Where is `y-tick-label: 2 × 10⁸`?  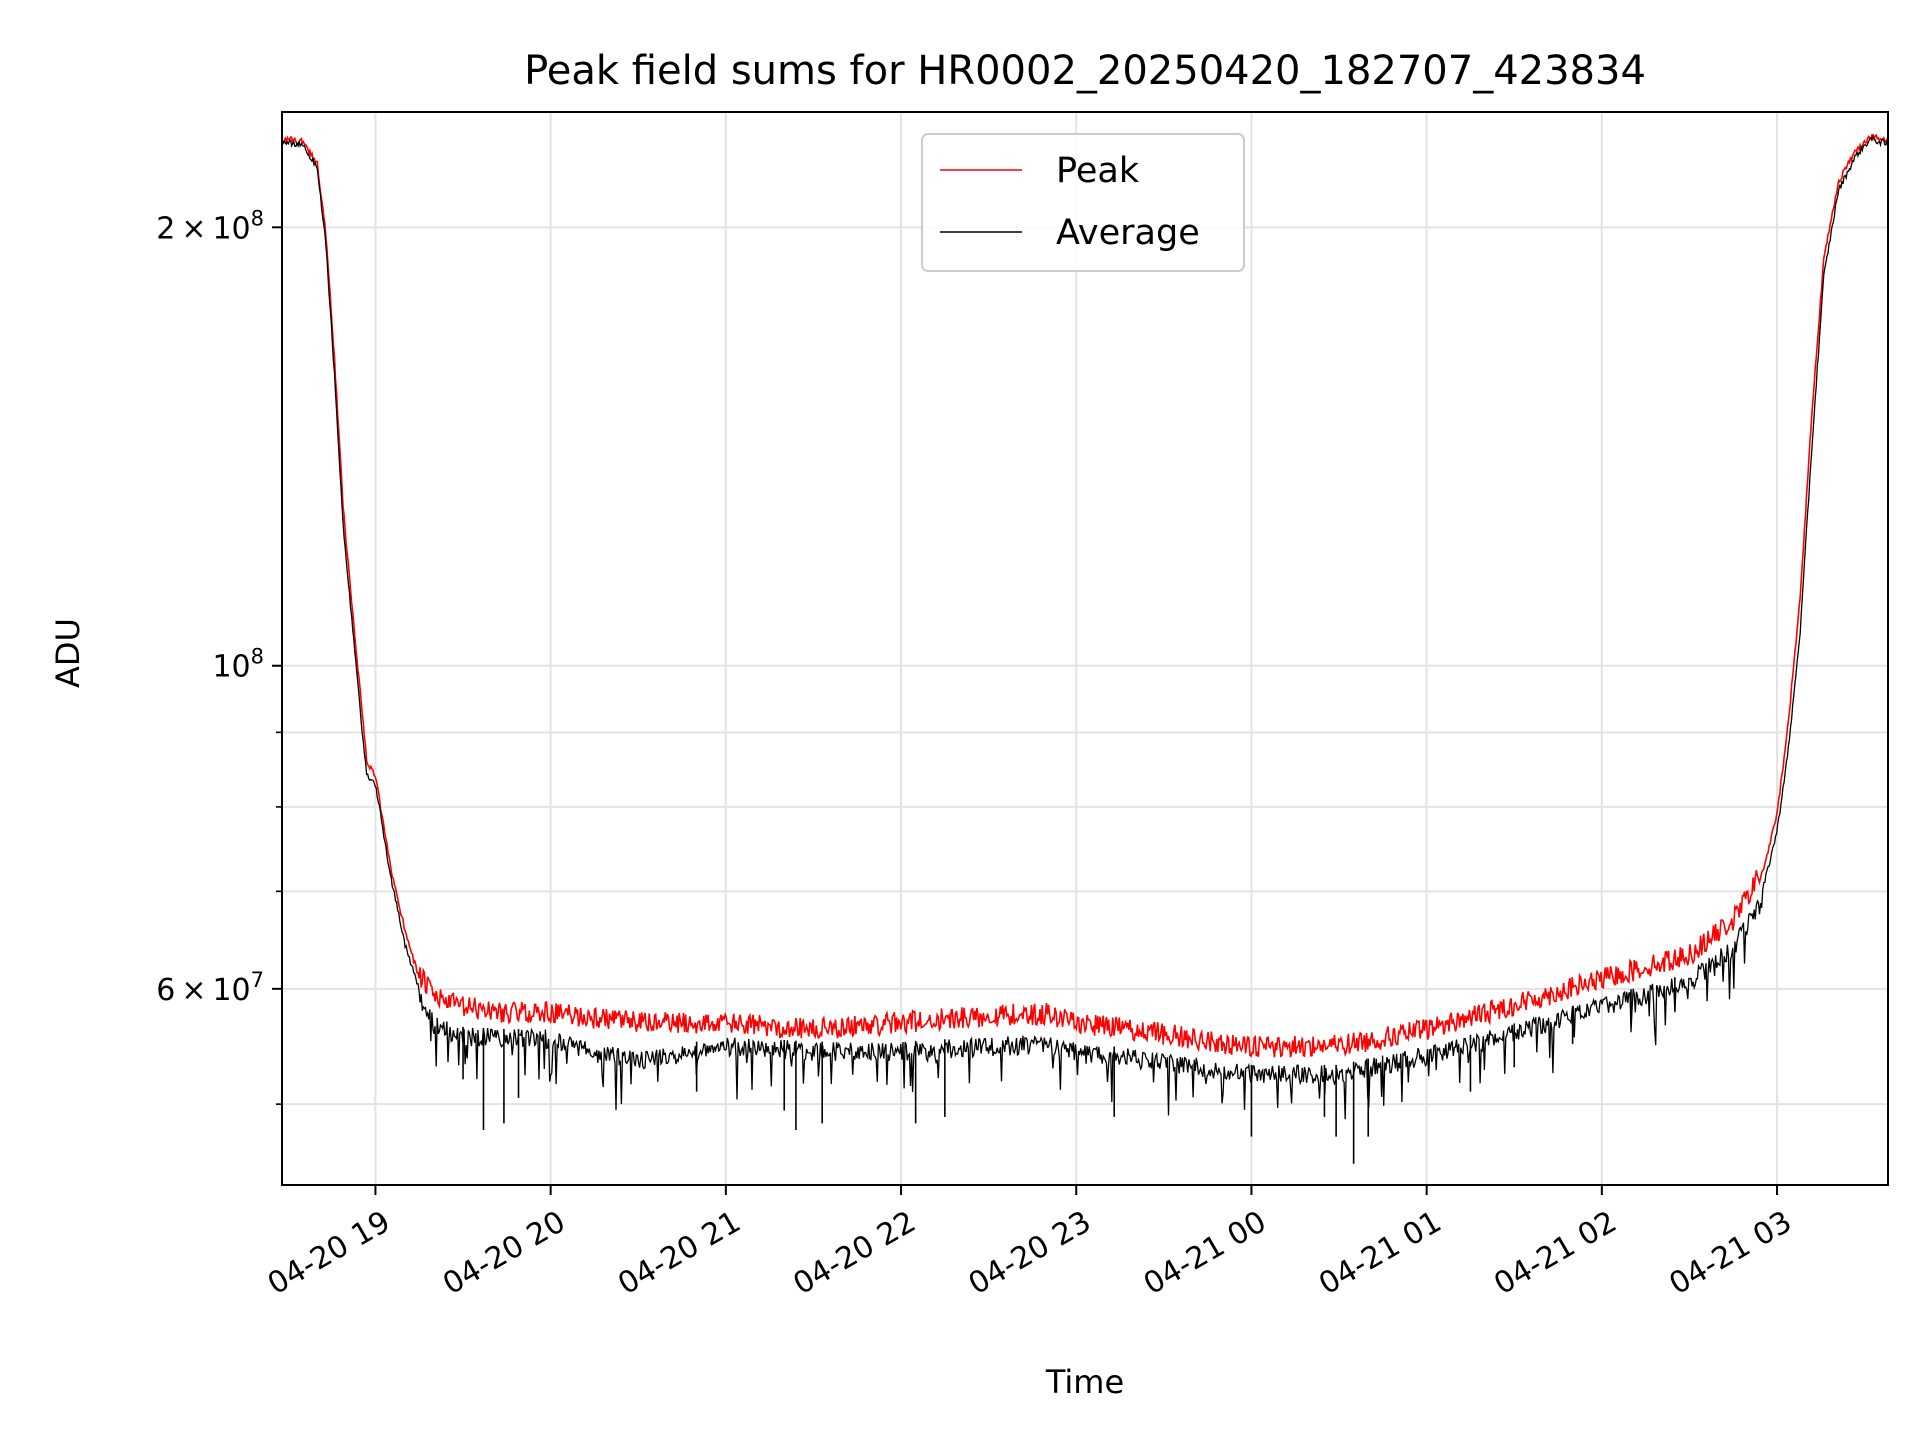
y-tick-label: 2 × 10⁸ is located at coordinates (210, 226).